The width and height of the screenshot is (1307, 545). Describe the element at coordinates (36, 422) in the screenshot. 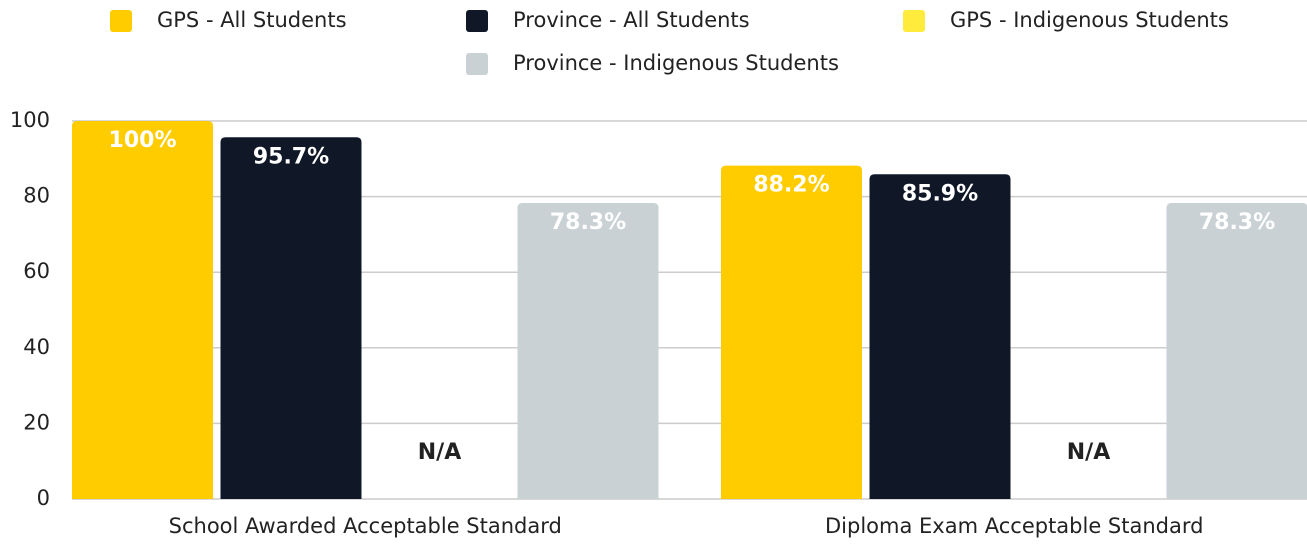

I see `y-tick-label: 20` at that location.